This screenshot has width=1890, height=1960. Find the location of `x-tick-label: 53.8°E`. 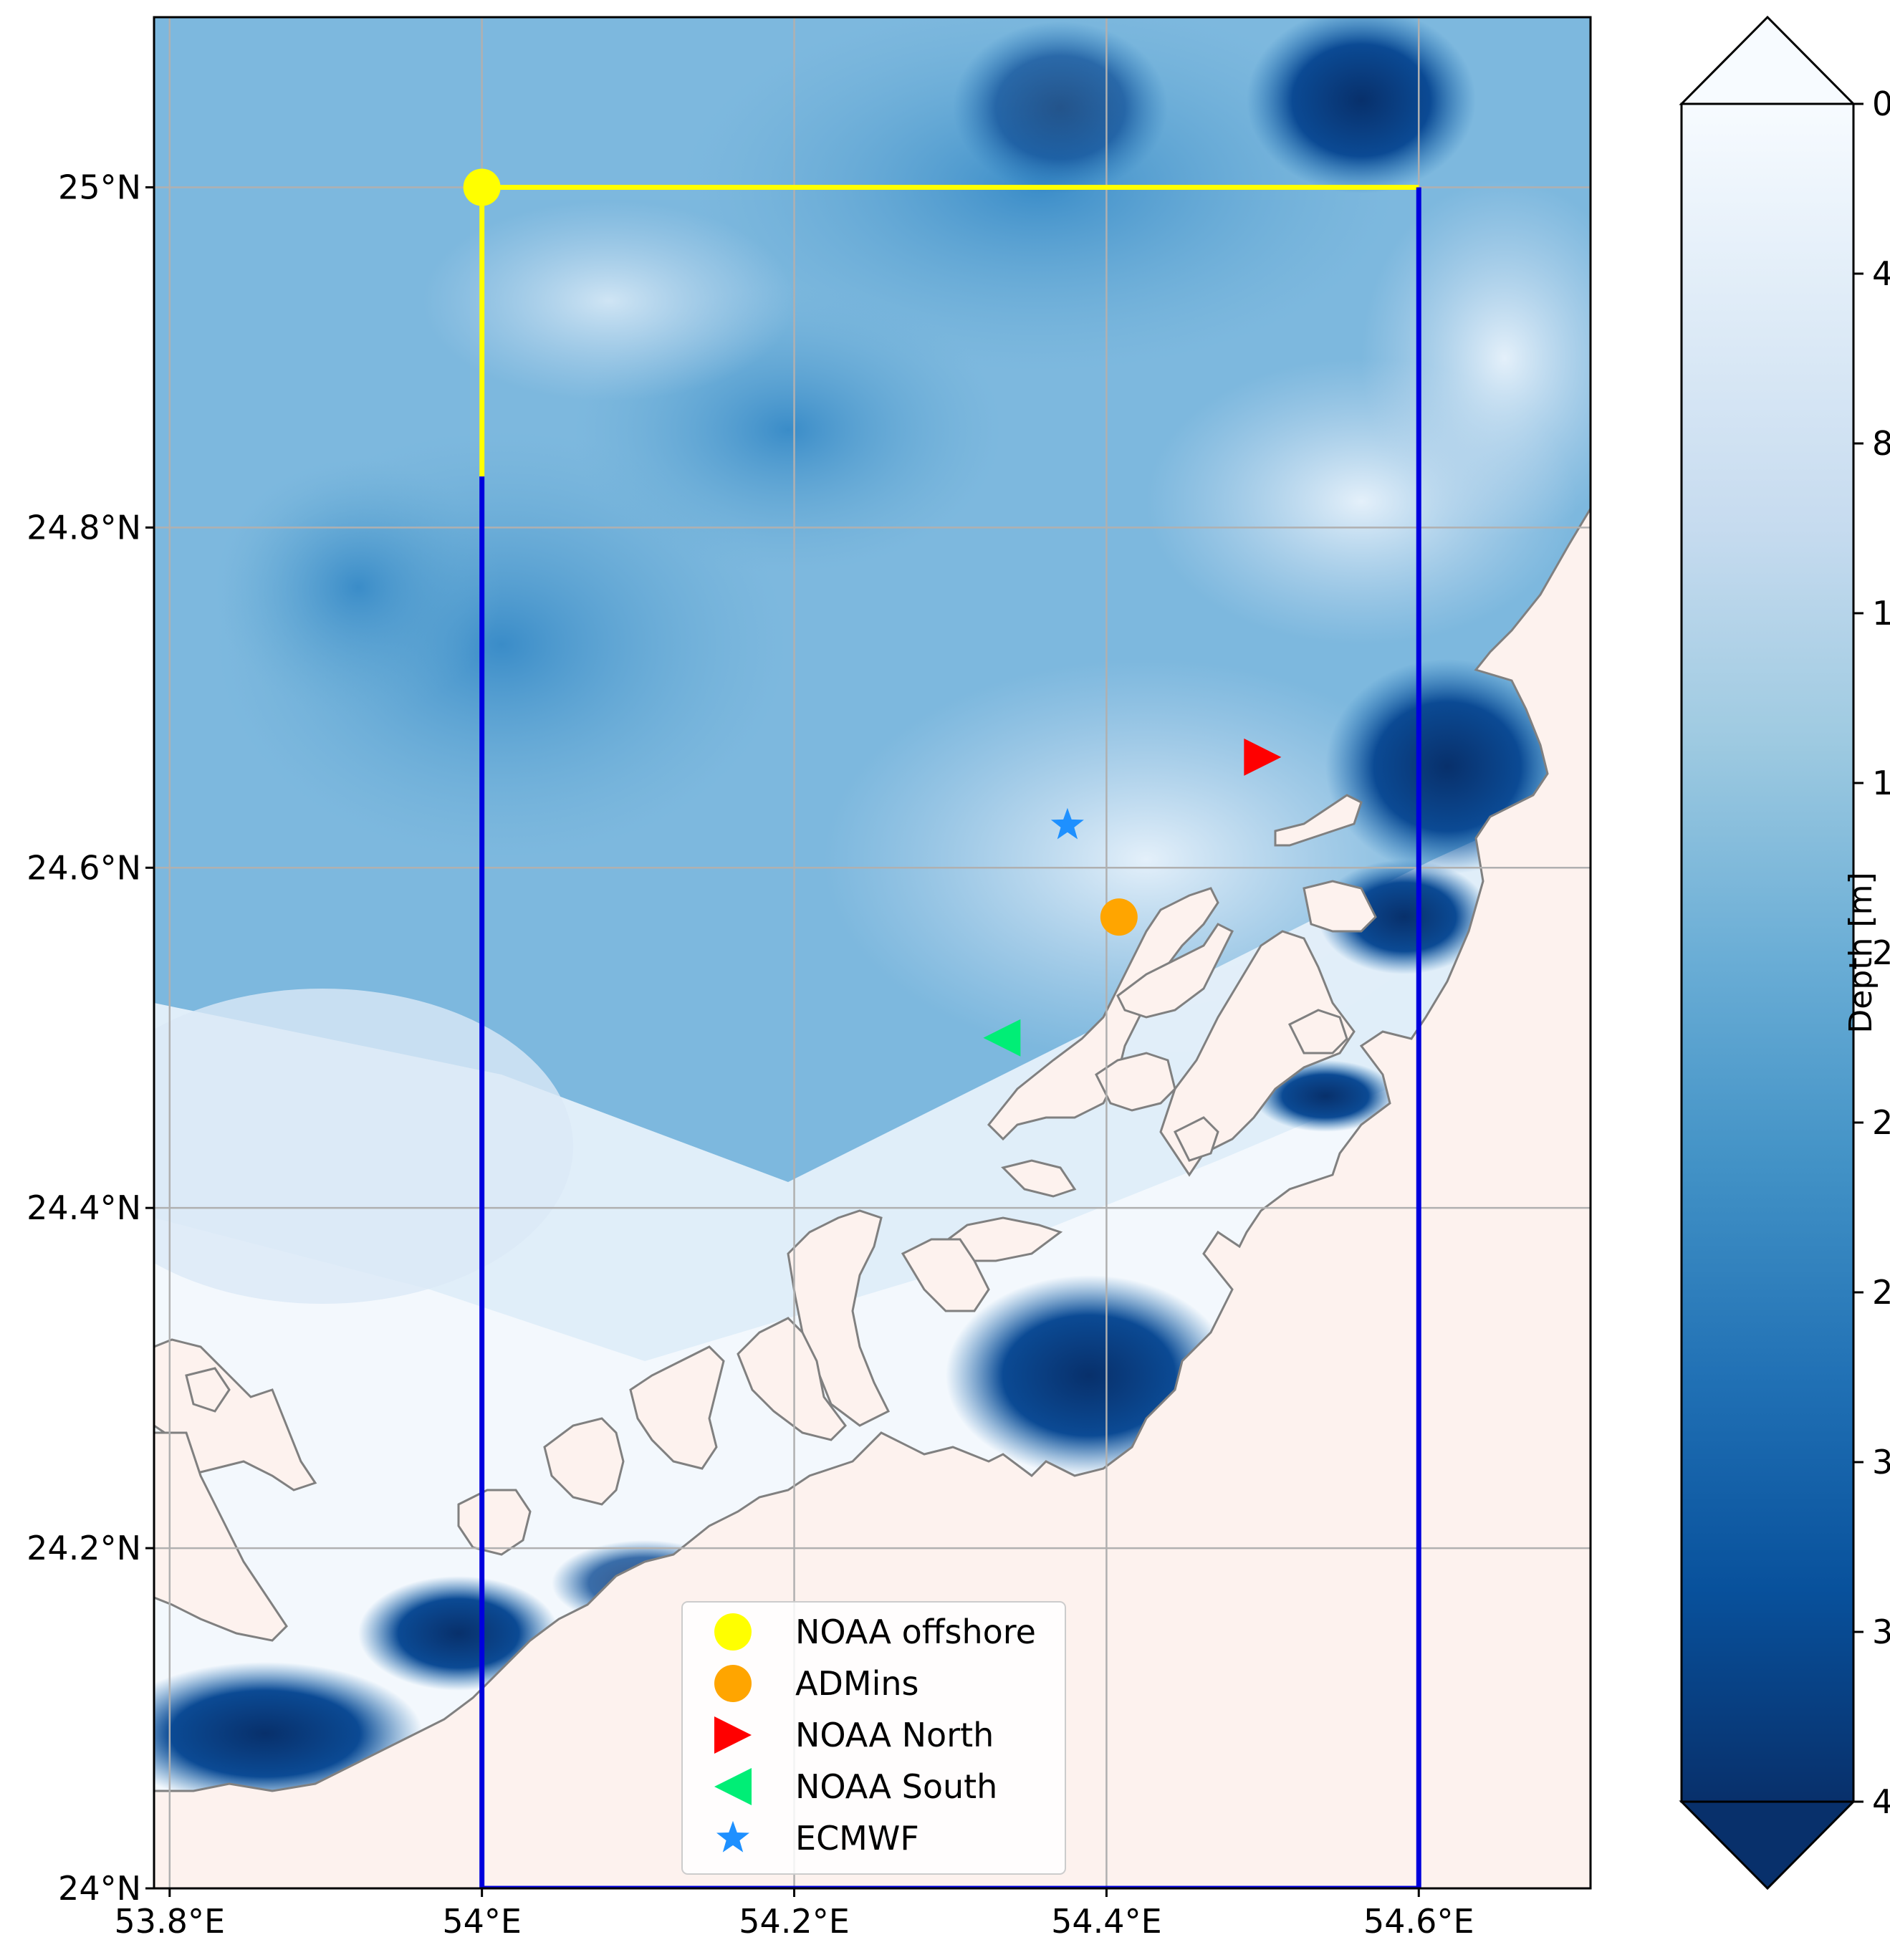

x-tick-label: 53.8°E is located at coordinates (170, 1922).